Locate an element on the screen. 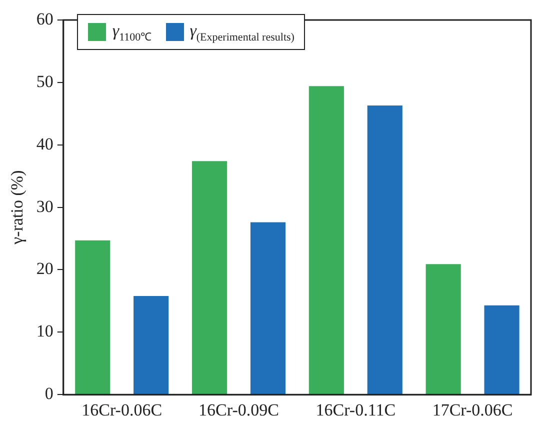 Image resolution: width=544 pixels, height=429 pixels. x-tick-label: 17Cr-0.06C is located at coordinates (472, 410).